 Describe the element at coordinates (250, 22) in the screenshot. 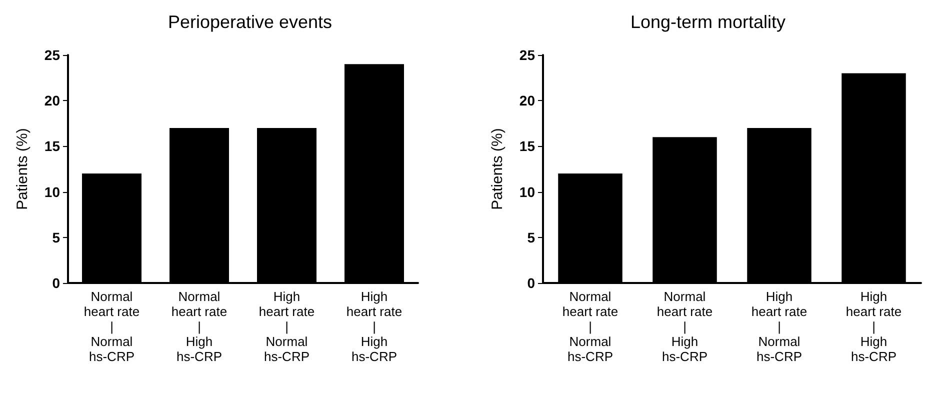

I see `chart-title: Perioperative events` at that location.